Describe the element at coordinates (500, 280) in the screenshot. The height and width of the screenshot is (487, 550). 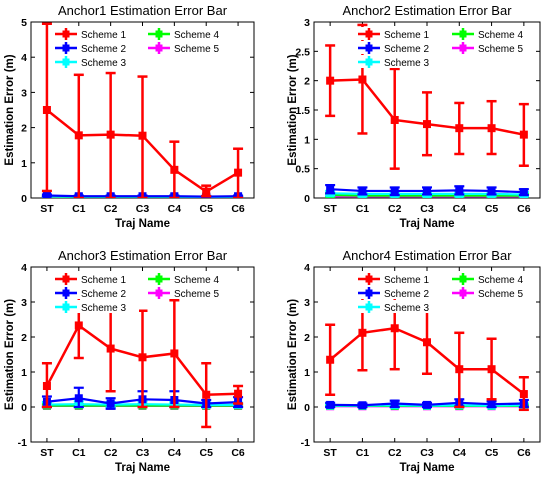
I see `legend-label: Scheme 4` at that location.